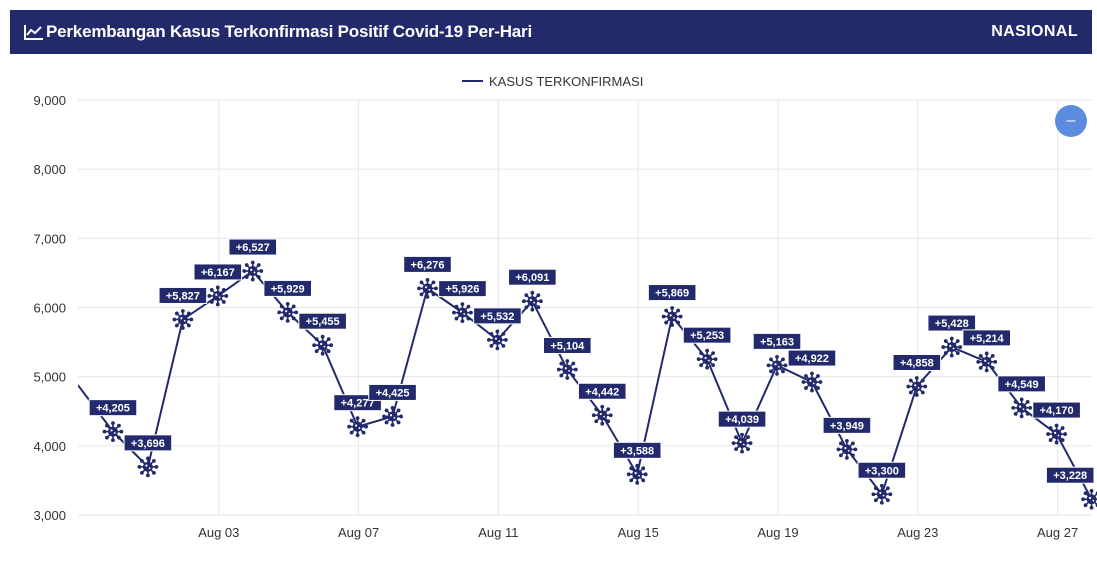 The image size is (1097, 561). Describe the element at coordinates (33, 32) in the screenshot. I see `line-chart-icon` at that location.